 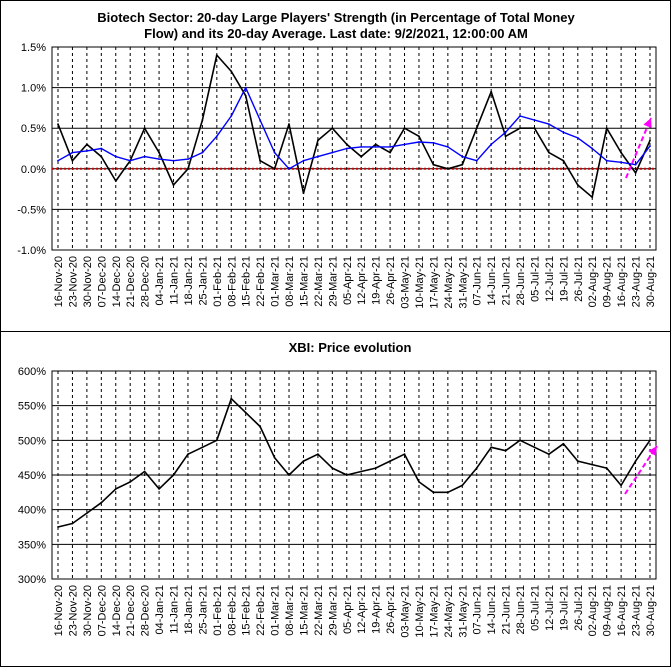 I want to click on x-tick-label: 29-Mar-21, so click(x=333, y=281).